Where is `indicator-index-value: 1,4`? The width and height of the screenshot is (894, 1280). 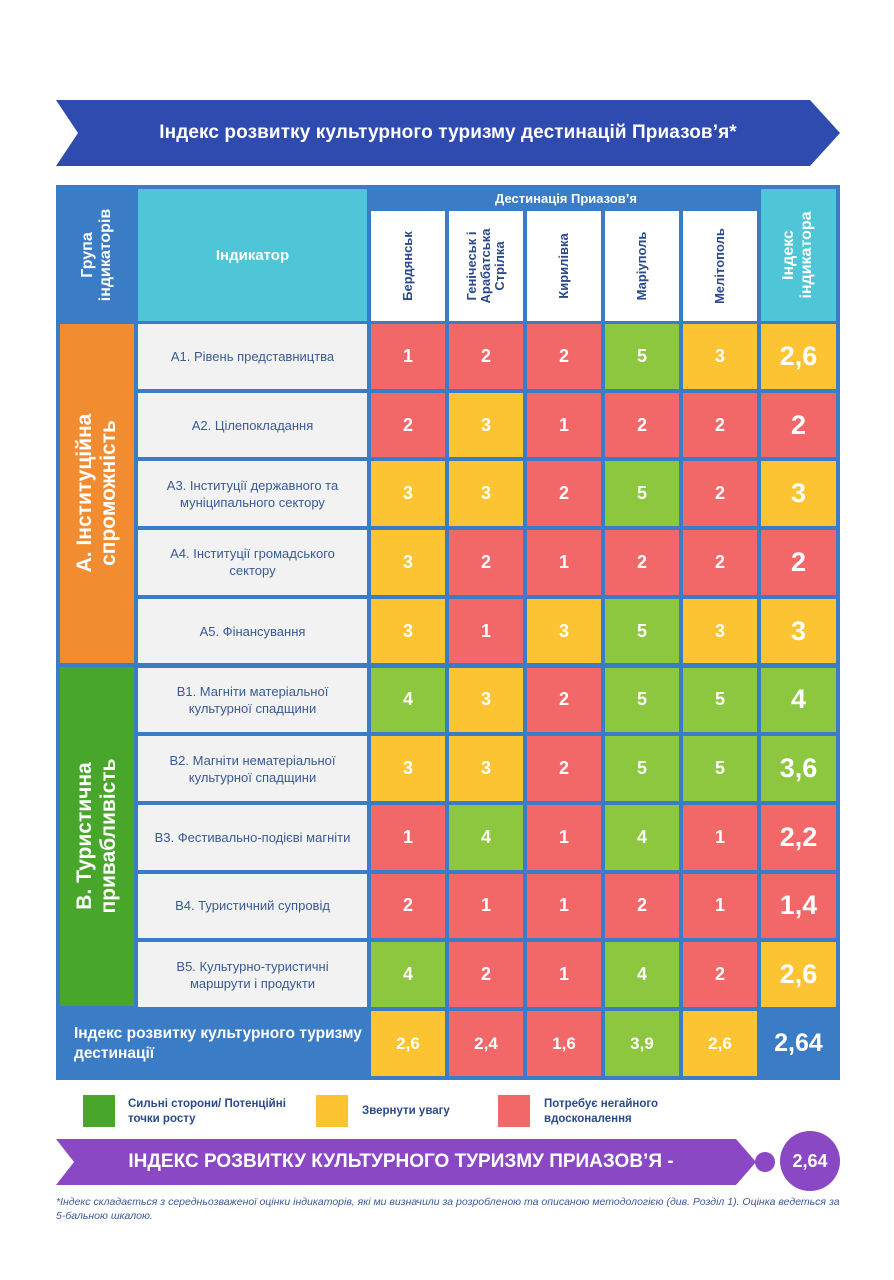
indicator-index-value: 1,4 is located at coordinates (798, 905).